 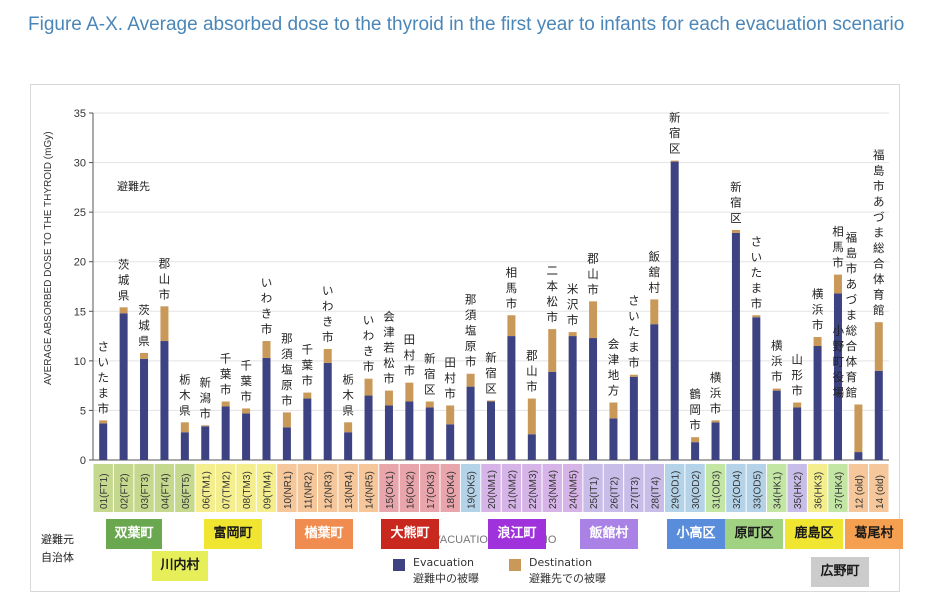 I want to click on x-tick-label: 06(TM1), so click(x=206, y=490).